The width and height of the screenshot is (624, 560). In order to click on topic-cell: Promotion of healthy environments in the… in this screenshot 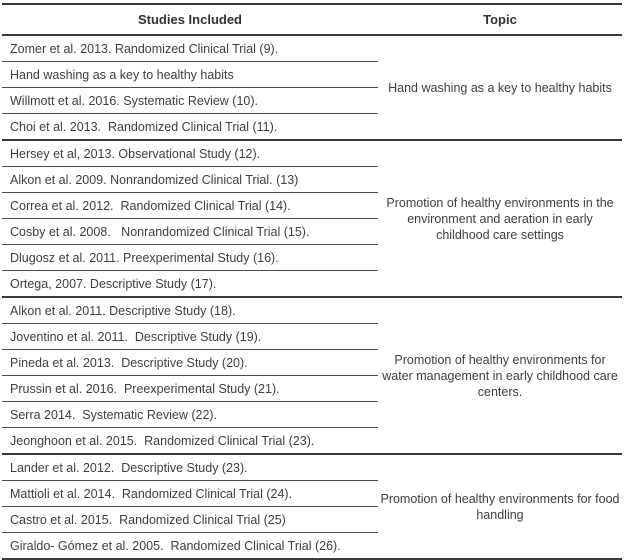, I will do `click(500, 219)`.